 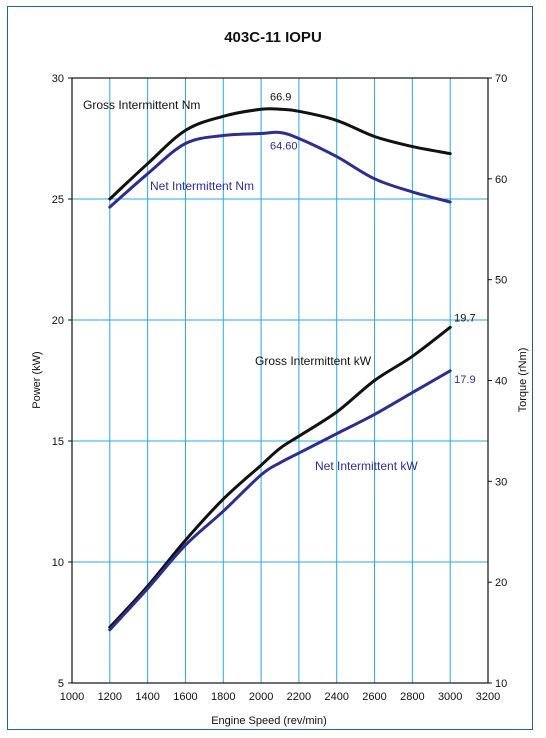 I want to click on data-label-2: 19.7, so click(x=464, y=318).